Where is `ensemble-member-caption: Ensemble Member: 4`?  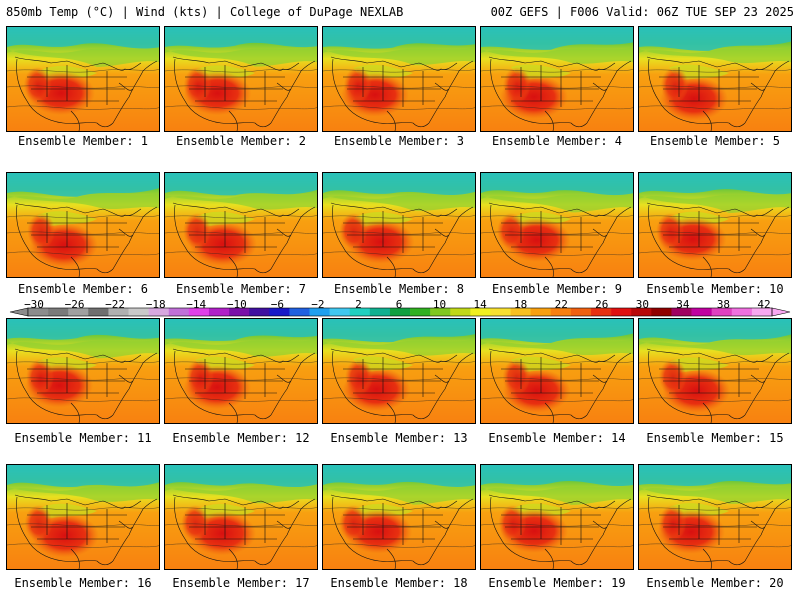 ensemble-member-caption: Ensemble Member: 4 is located at coordinates (557, 141).